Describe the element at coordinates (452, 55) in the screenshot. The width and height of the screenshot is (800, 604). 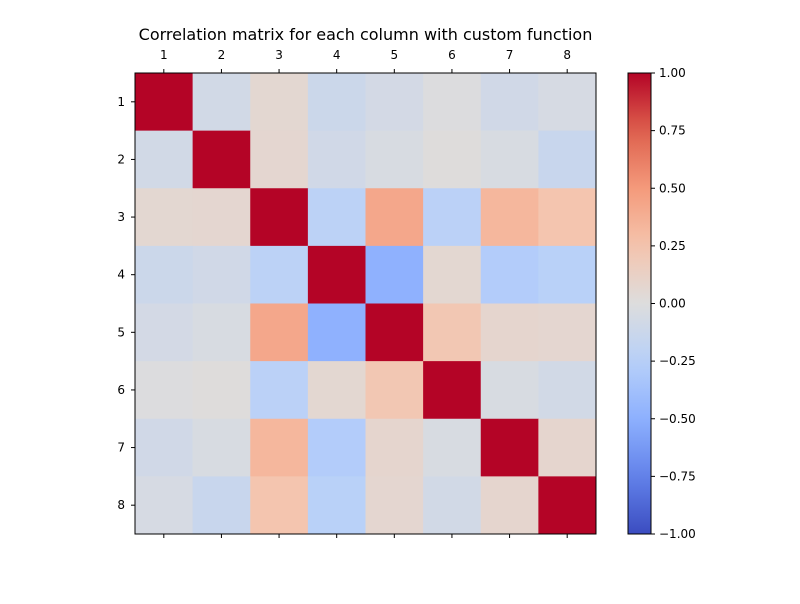
I see `x-tick-label: 6` at that location.